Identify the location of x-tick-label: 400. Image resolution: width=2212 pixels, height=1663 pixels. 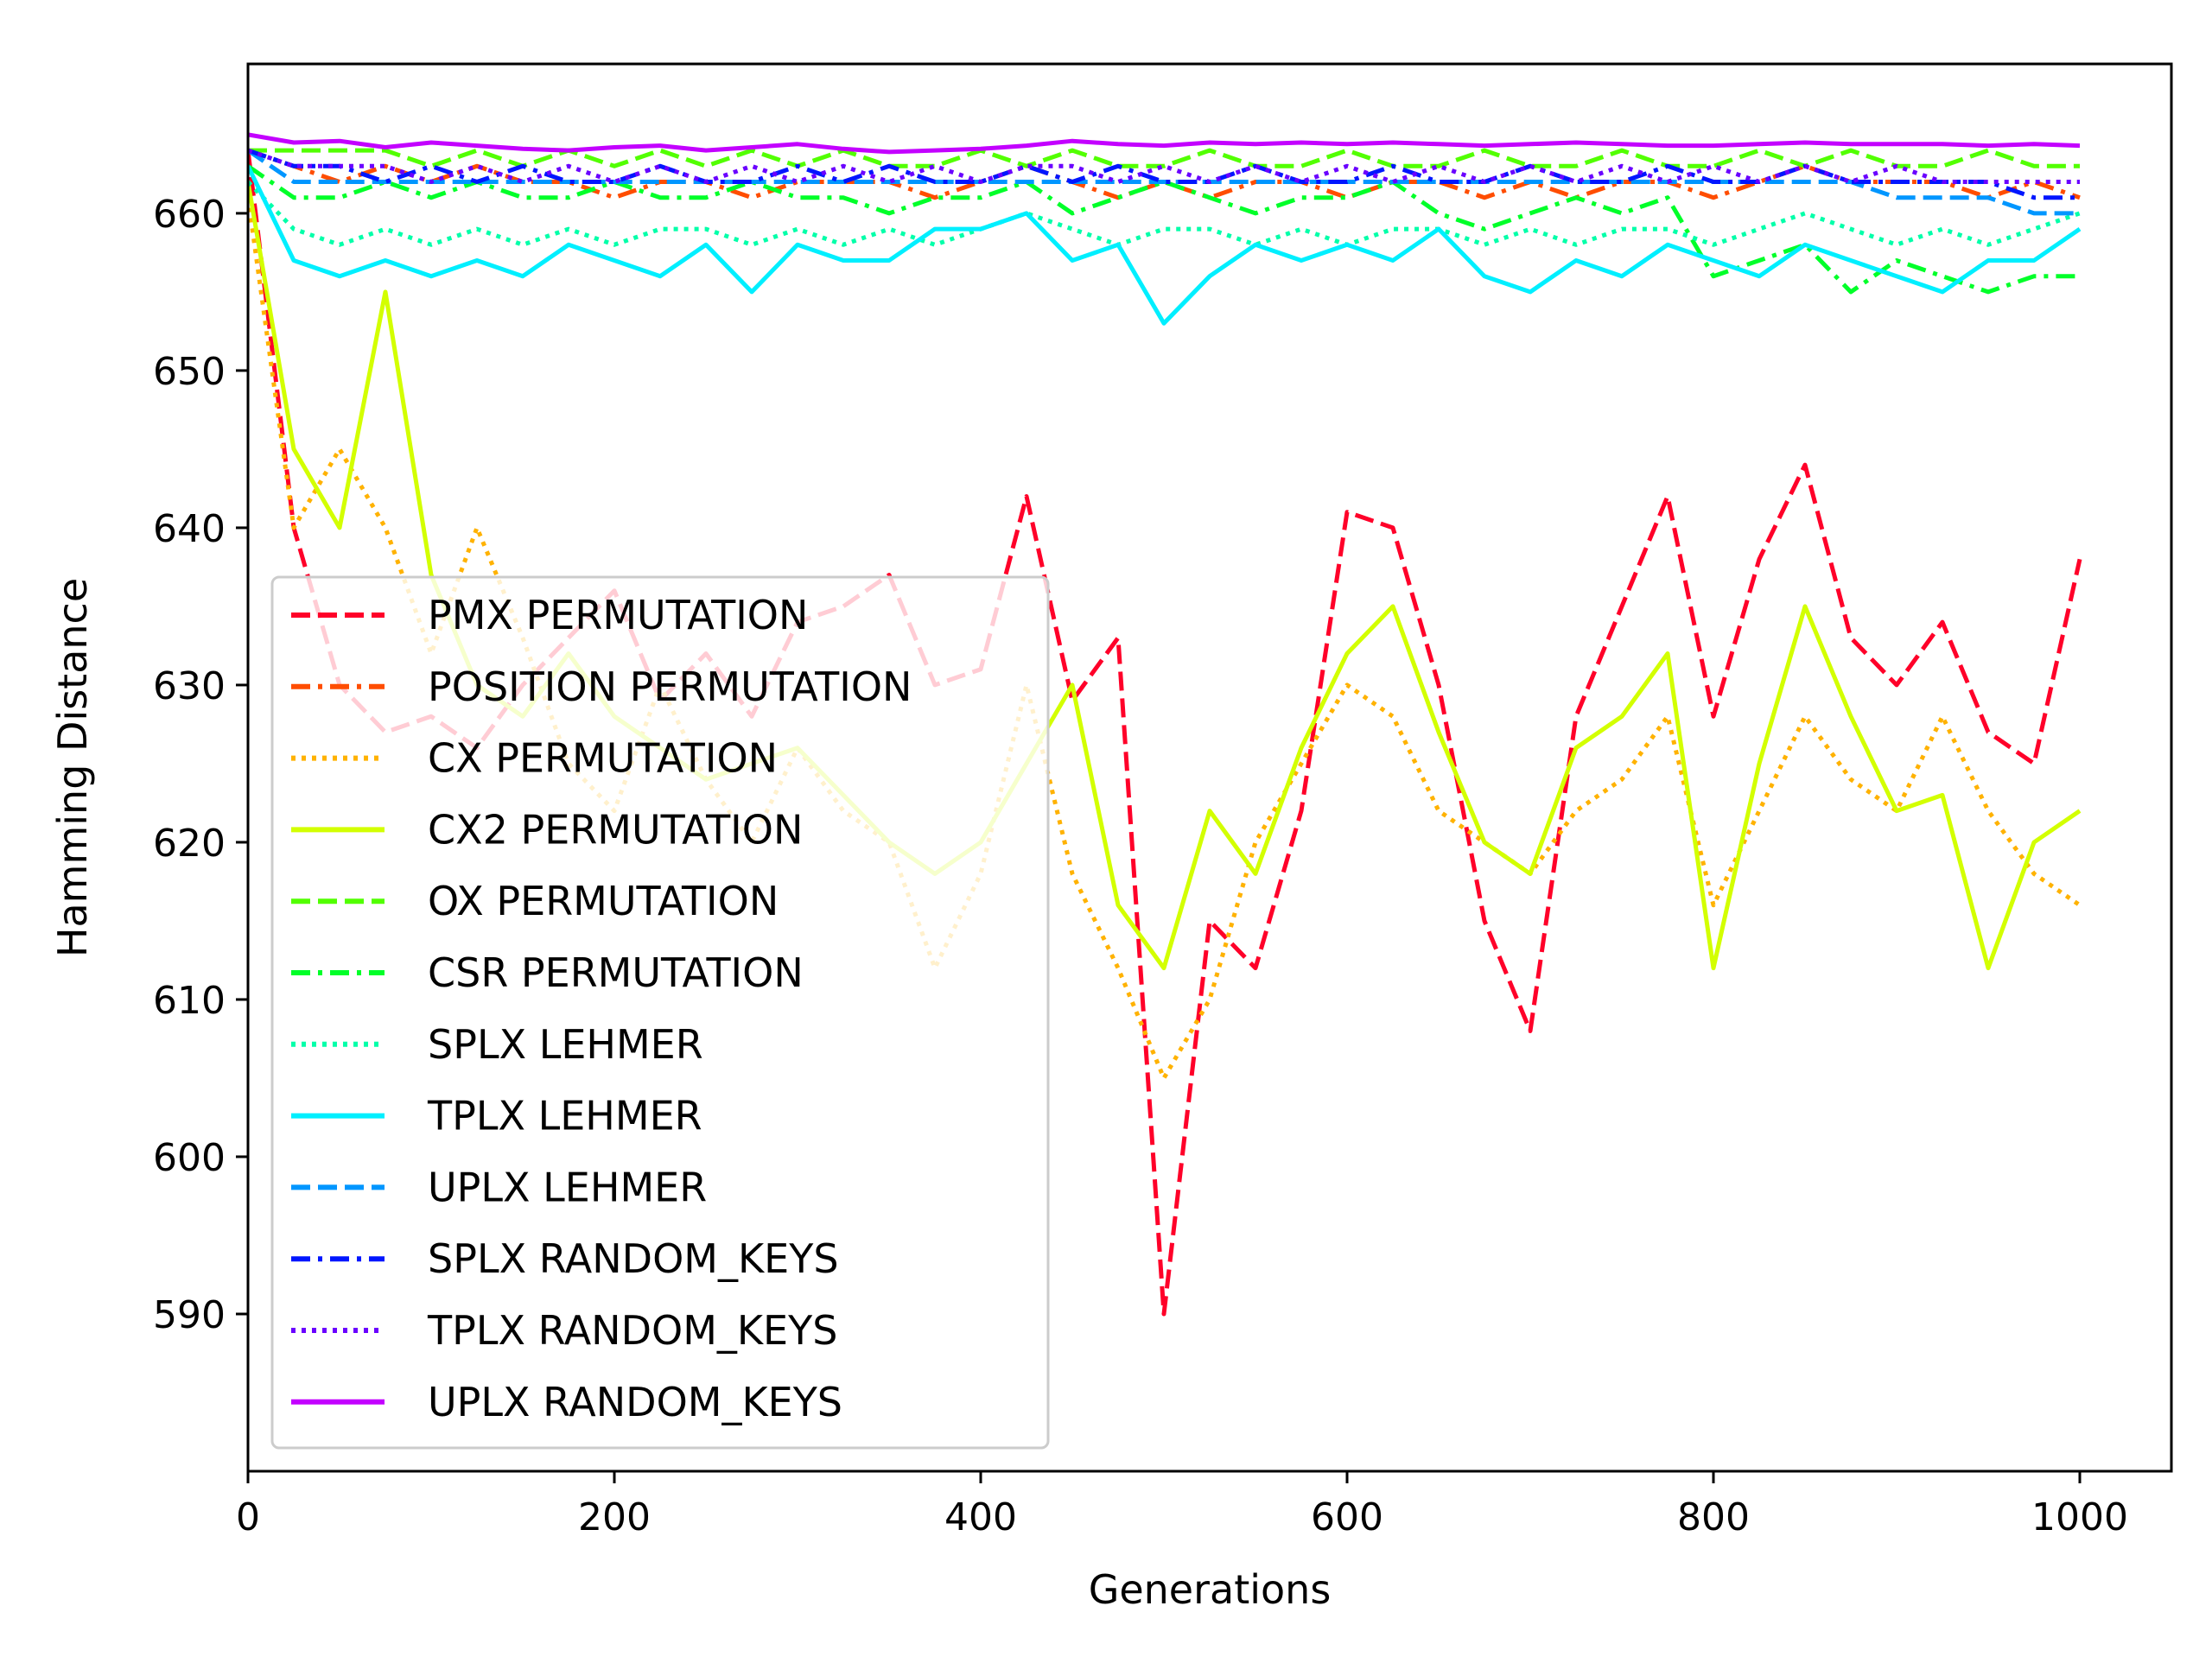
(980, 1517).